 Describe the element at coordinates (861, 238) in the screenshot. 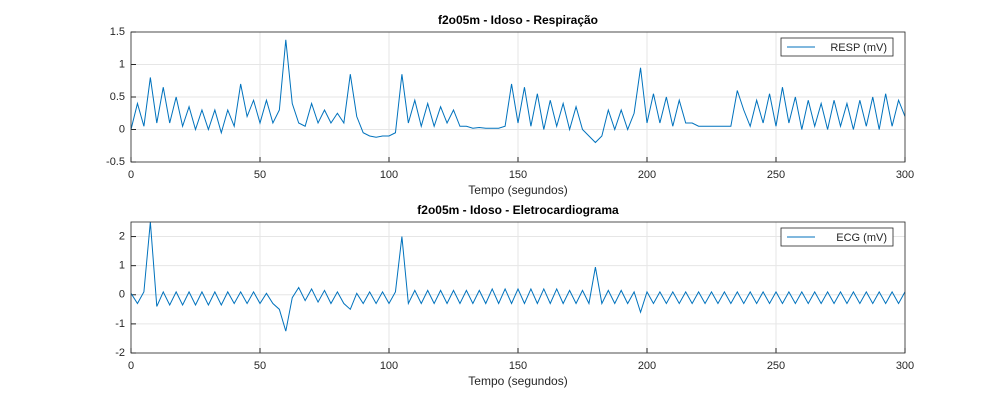

I see `legend-label: ECG (mV)` at that location.